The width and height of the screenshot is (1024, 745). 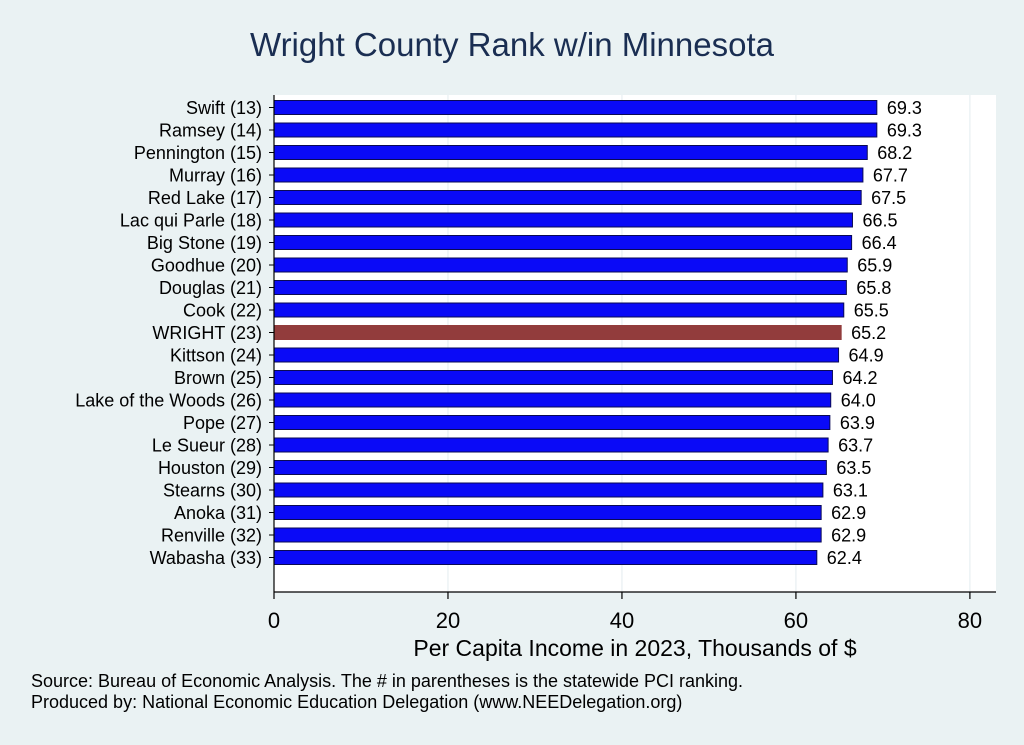 I want to click on category-label: Kittson (24), so click(x=216, y=356).